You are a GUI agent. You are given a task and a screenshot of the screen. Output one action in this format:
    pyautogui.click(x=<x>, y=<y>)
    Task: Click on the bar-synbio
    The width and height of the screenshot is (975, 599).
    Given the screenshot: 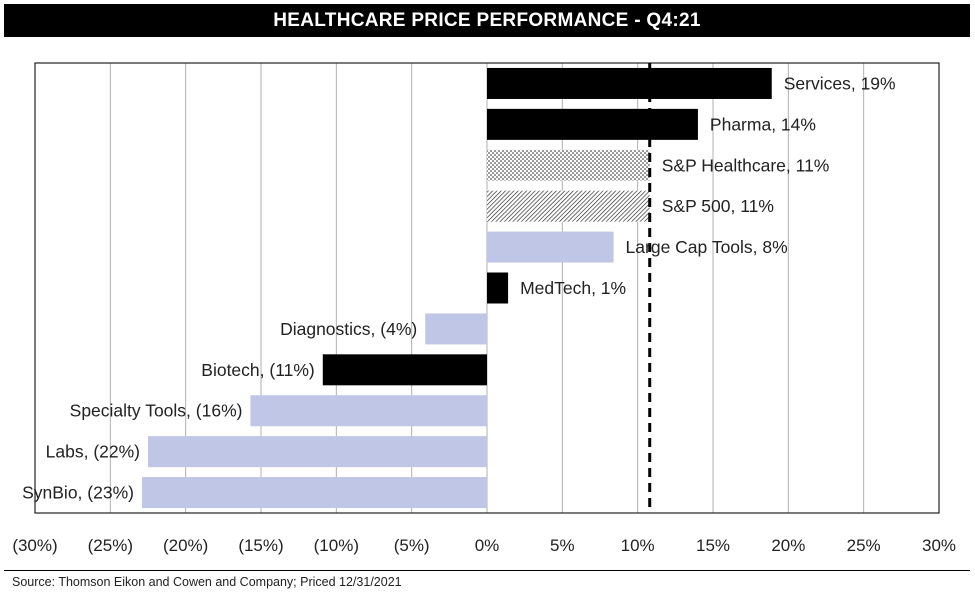 What is the action you would take?
    pyautogui.click(x=314, y=493)
    